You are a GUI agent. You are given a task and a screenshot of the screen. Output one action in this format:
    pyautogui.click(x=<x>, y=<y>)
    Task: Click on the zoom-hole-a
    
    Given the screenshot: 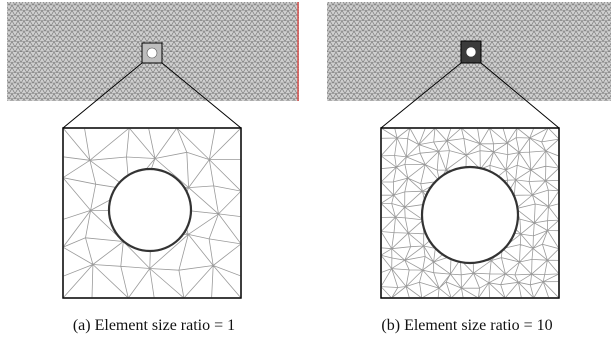 What is the action you would take?
    pyautogui.click(x=150, y=210)
    